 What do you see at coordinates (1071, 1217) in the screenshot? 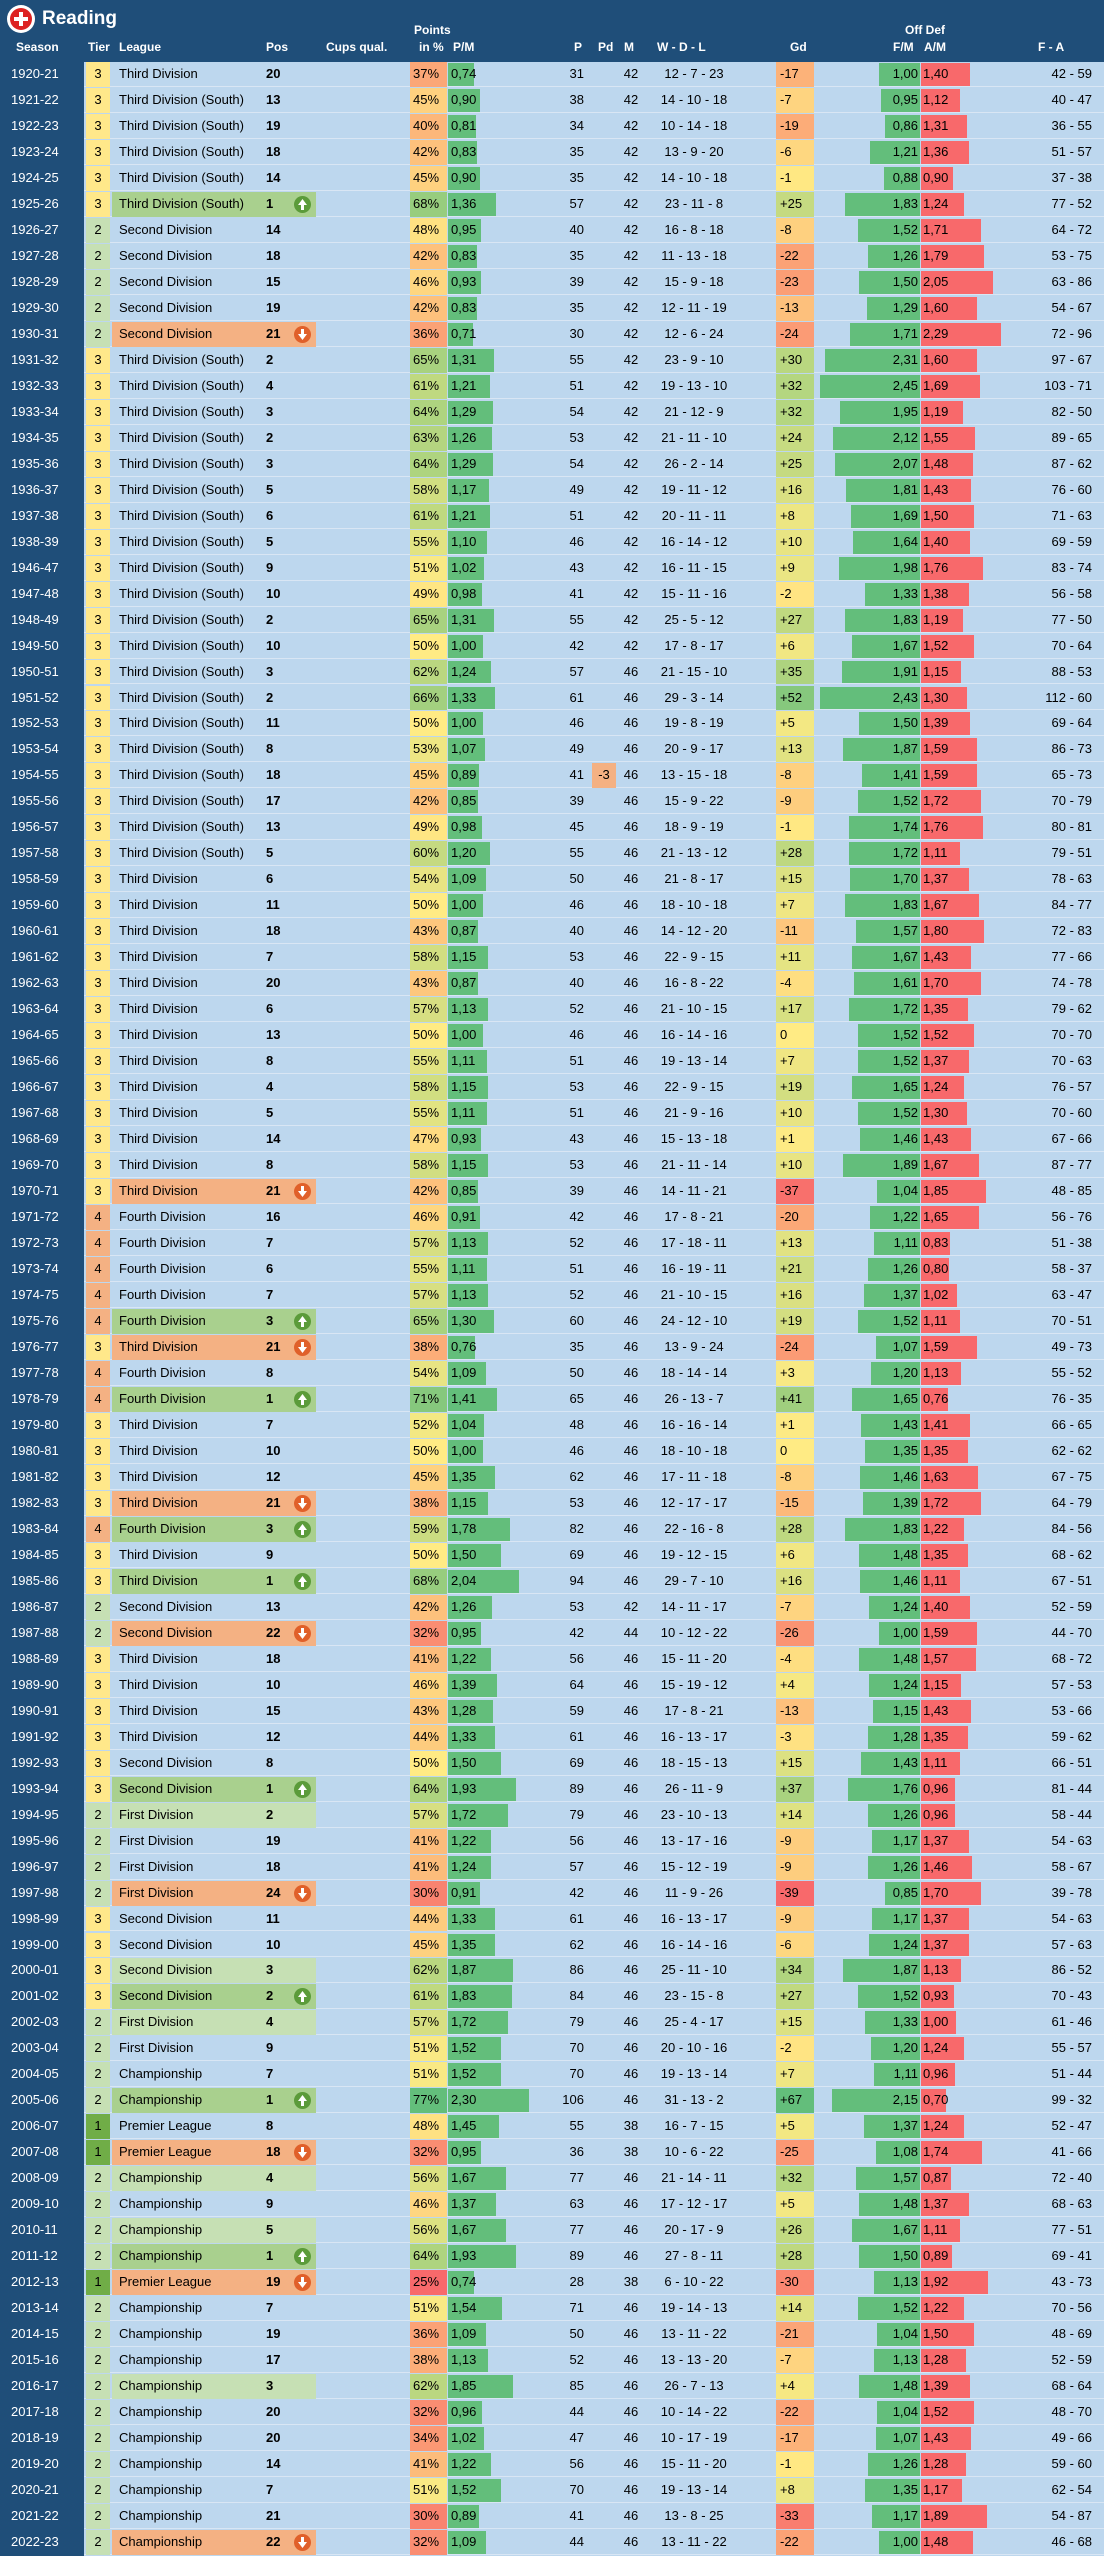
I see `goals: 56 - 76` at bounding box center [1071, 1217].